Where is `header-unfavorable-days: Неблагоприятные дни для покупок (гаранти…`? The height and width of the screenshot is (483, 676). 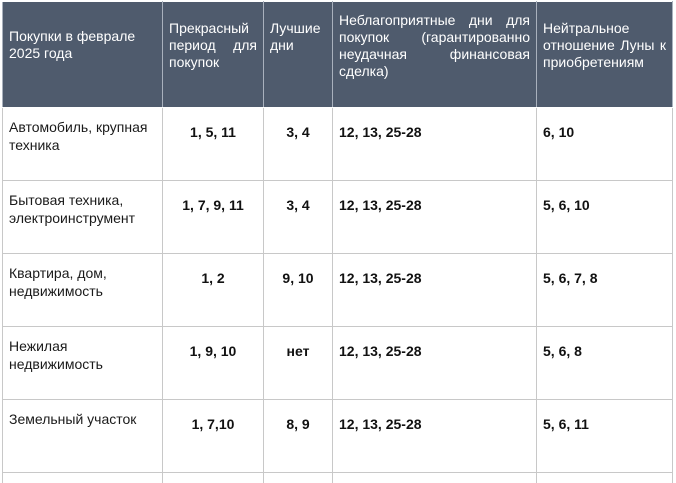 header-unfavorable-days: Неблагоприятные дни для покупок (гаранти… is located at coordinates (434, 54).